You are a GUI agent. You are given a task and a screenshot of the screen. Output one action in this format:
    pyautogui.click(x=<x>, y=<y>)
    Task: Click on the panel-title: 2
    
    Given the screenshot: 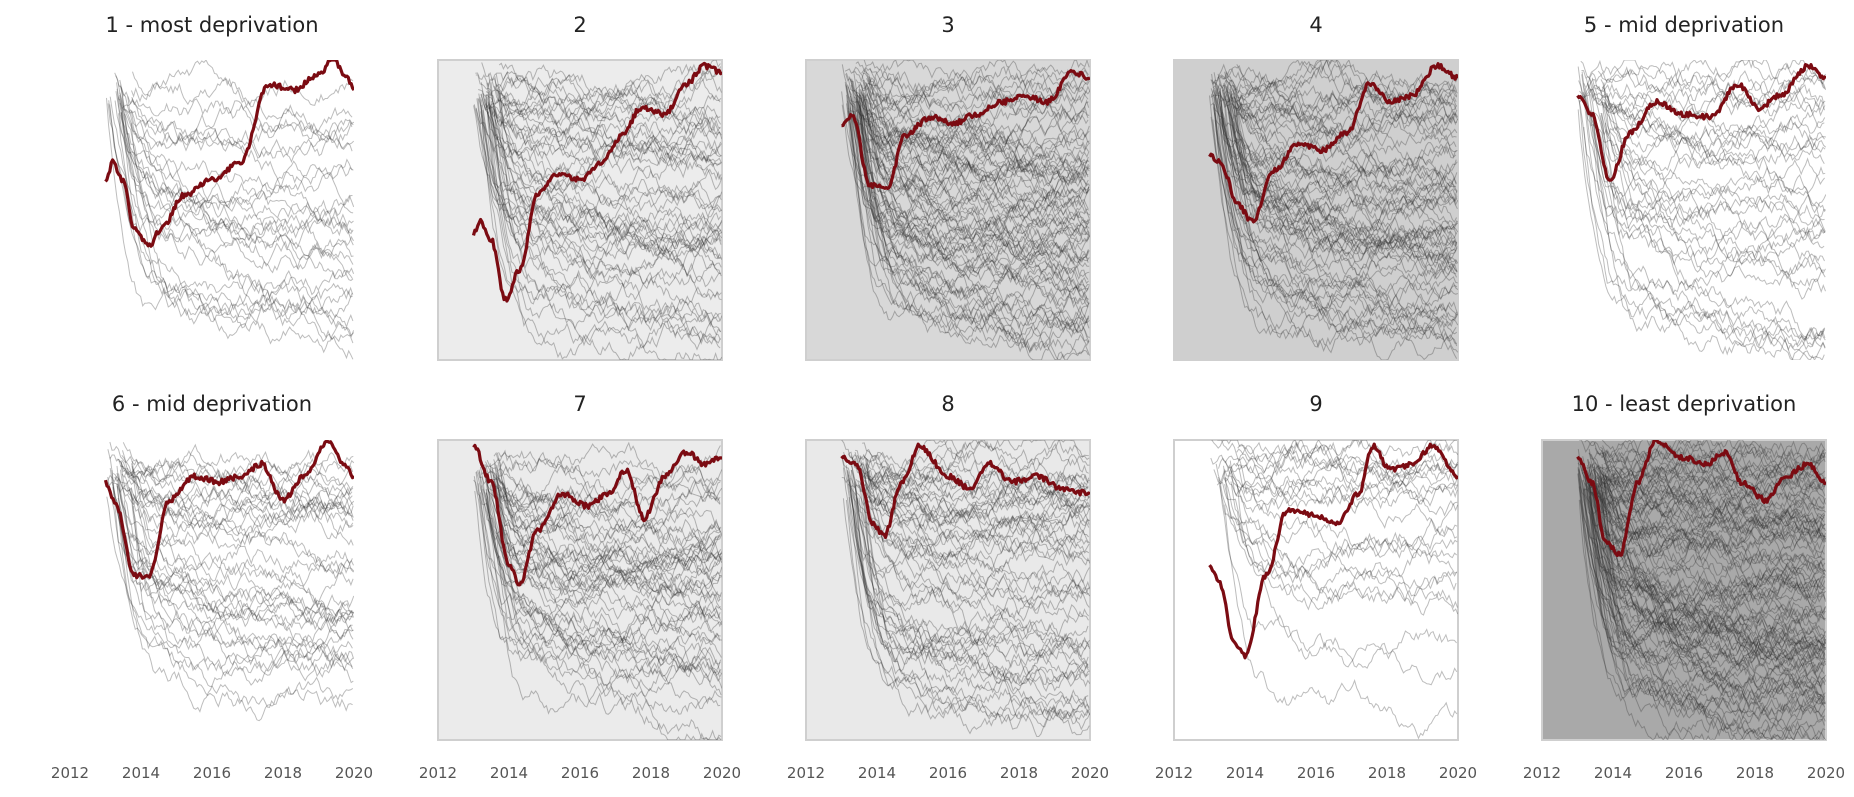 What is the action you would take?
    pyautogui.click(x=579, y=25)
    